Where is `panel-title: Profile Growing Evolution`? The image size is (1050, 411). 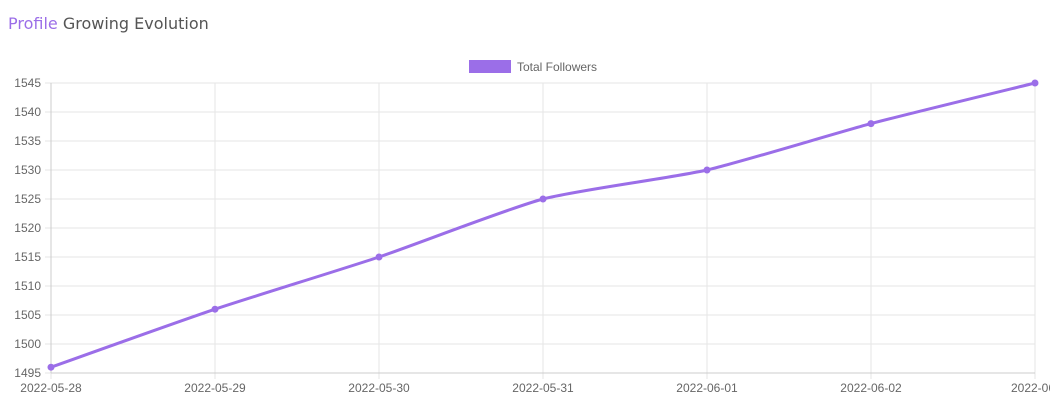
panel-title: Profile Growing Evolution is located at coordinates (108, 23).